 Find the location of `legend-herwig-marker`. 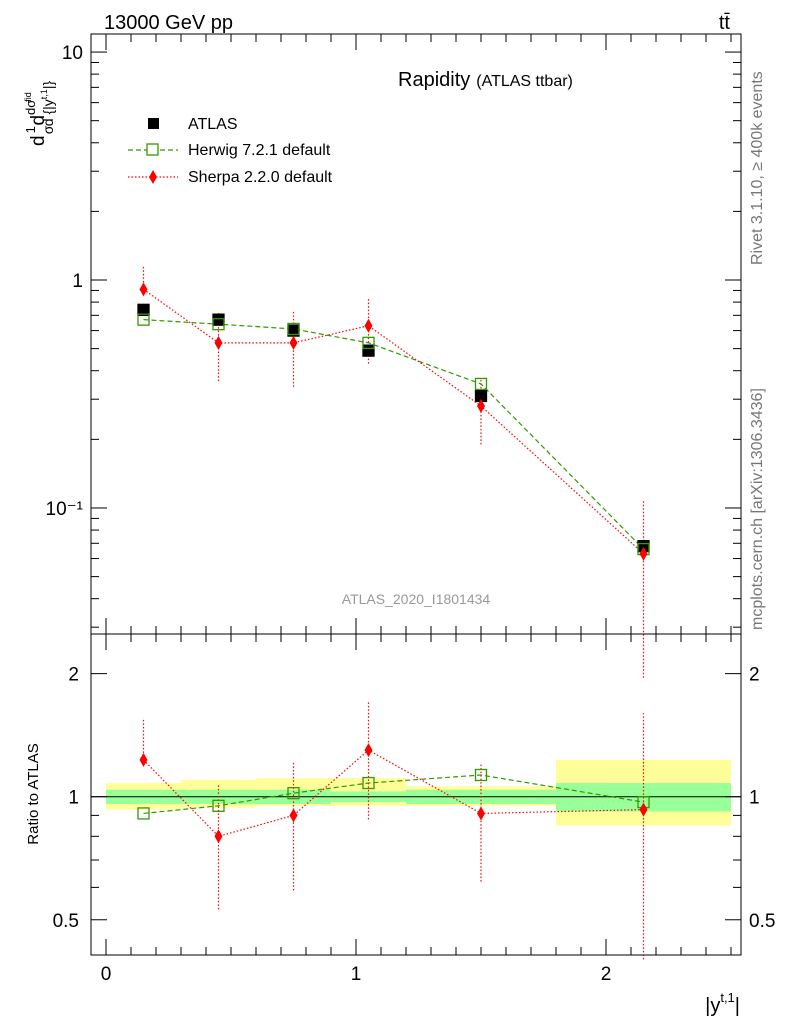

legend-herwig-marker is located at coordinates (152, 149).